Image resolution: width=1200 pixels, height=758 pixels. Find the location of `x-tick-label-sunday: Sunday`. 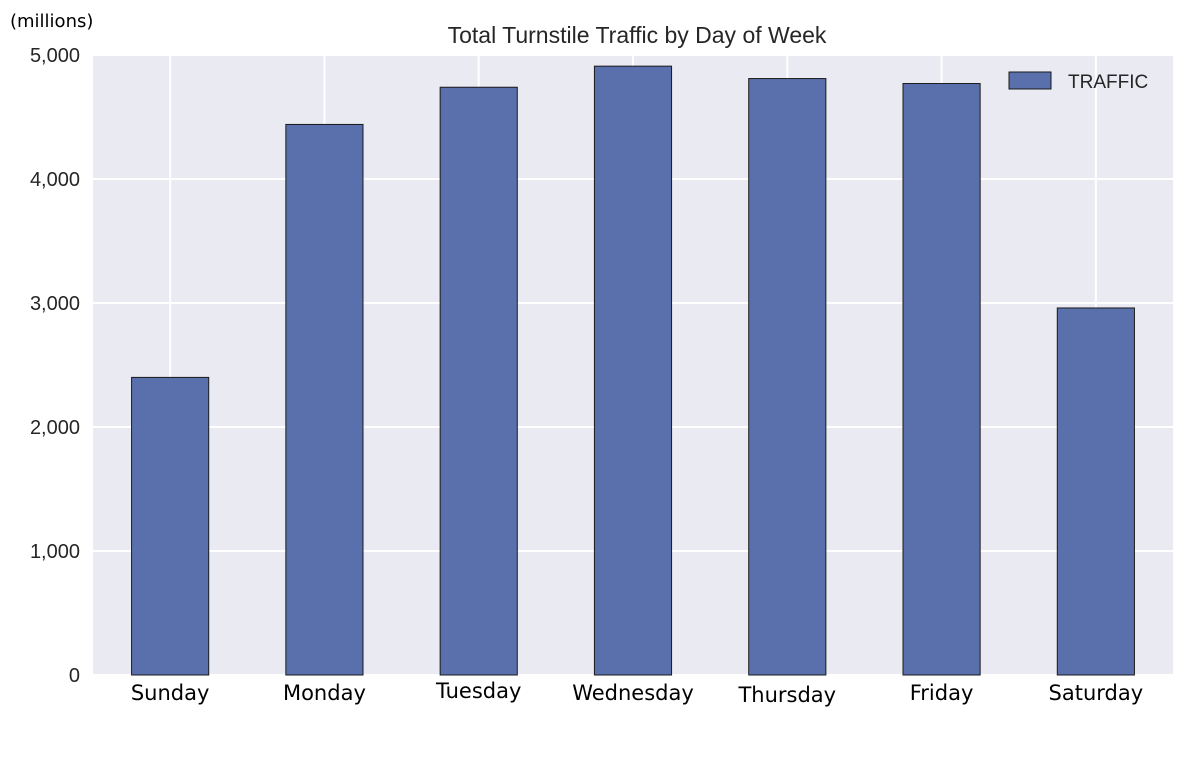

x-tick-label-sunday: Sunday is located at coordinates (170, 693).